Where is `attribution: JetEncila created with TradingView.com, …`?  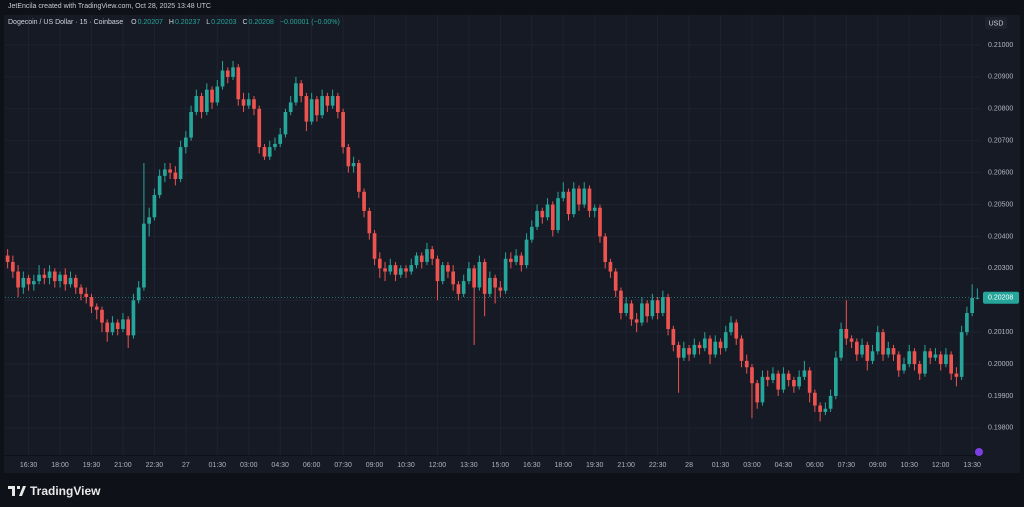
attribution: JetEncila created with TradingView.com, … is located at coordinates (109, 6).